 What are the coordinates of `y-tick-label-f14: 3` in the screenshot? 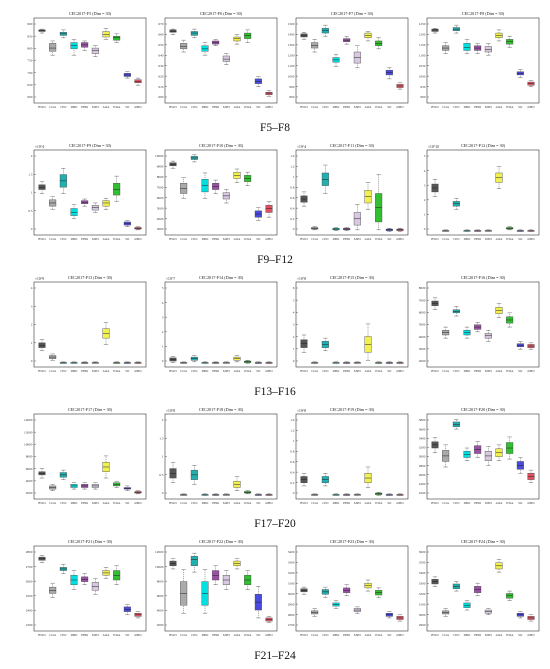 It's located at (163, 317).